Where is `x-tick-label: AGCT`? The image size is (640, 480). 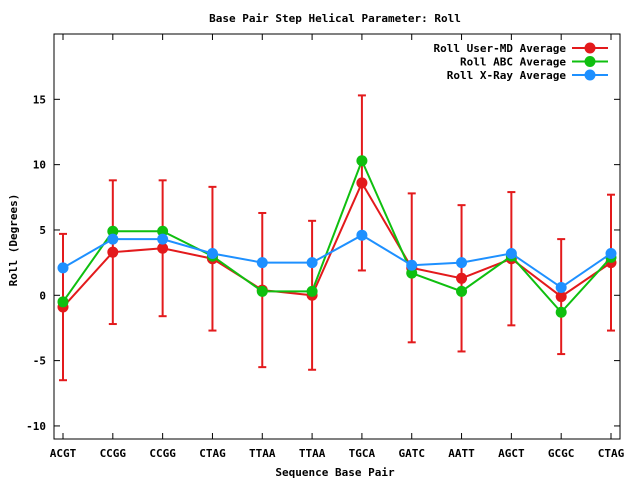
x-tick-label: AGCT is located at coordinates (511, 453).